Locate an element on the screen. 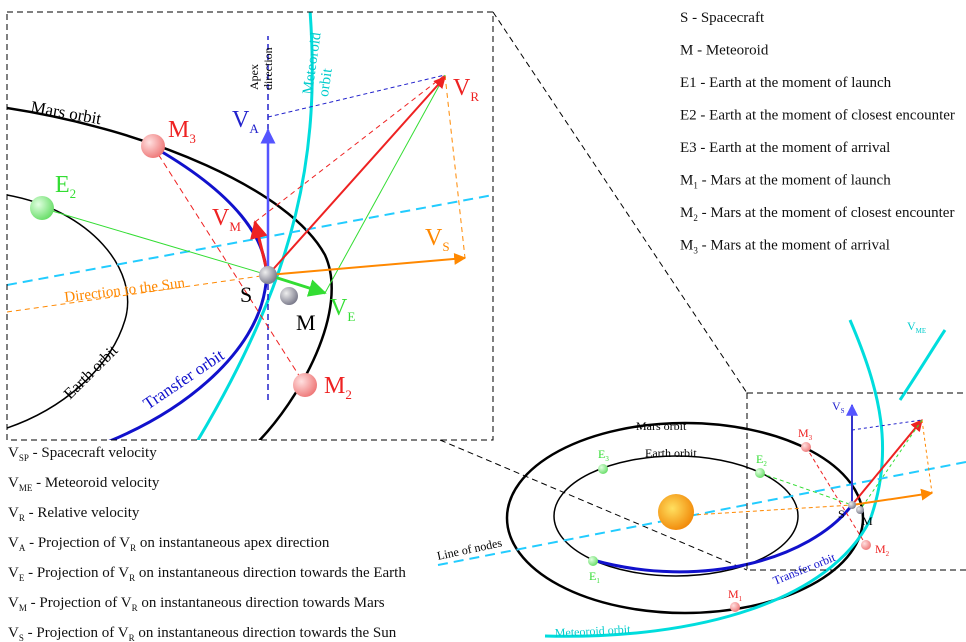 This screenshot has height=642, width=966. legend-item: E1 - Earth at the moment of launch is located at coordinates (786, 83).